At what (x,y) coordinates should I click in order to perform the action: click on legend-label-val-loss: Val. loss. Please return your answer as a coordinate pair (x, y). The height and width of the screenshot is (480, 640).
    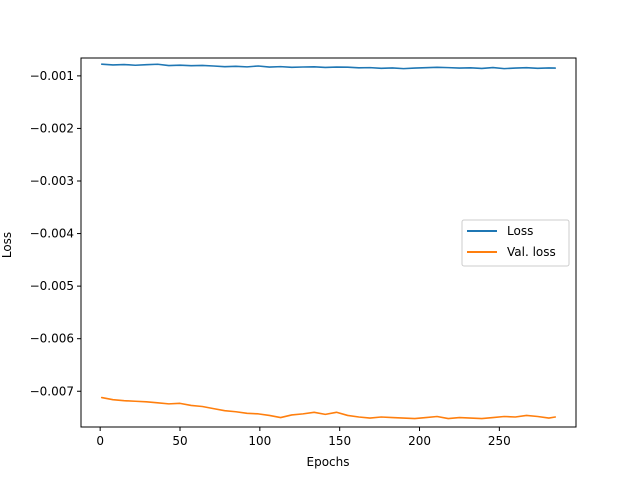
    Looking at the image, I should click on (531, 252).